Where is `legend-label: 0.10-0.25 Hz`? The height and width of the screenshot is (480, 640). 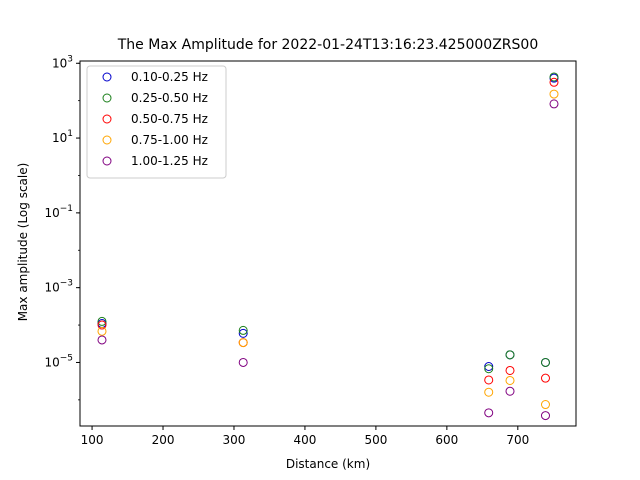 legend-label: 0.10-0.25 Hz is located at coordinates (169, 77).